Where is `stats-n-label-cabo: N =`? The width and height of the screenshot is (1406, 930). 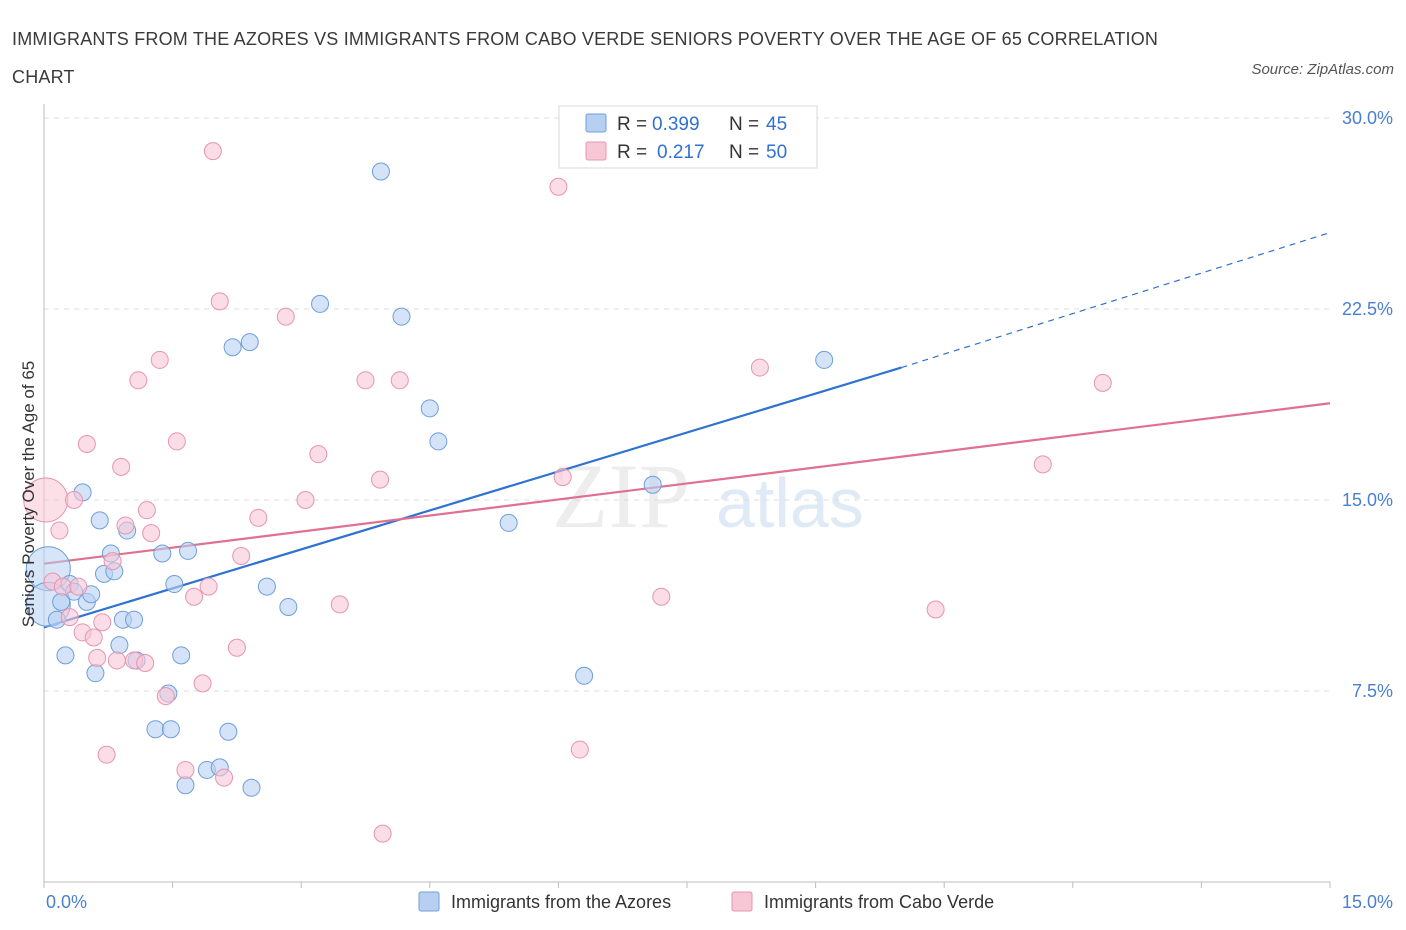 stats-n-label-cabo: N = is located at coordinates (744, 152).